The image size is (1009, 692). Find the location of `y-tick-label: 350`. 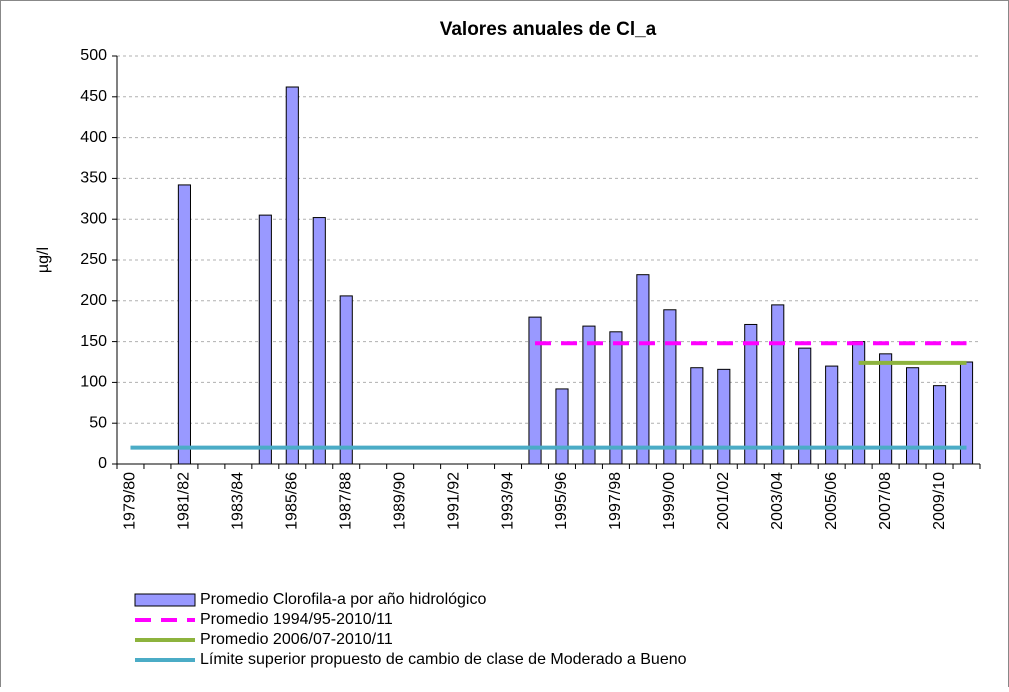

y-tick-label: 350 is located at coordinates (93, 178).